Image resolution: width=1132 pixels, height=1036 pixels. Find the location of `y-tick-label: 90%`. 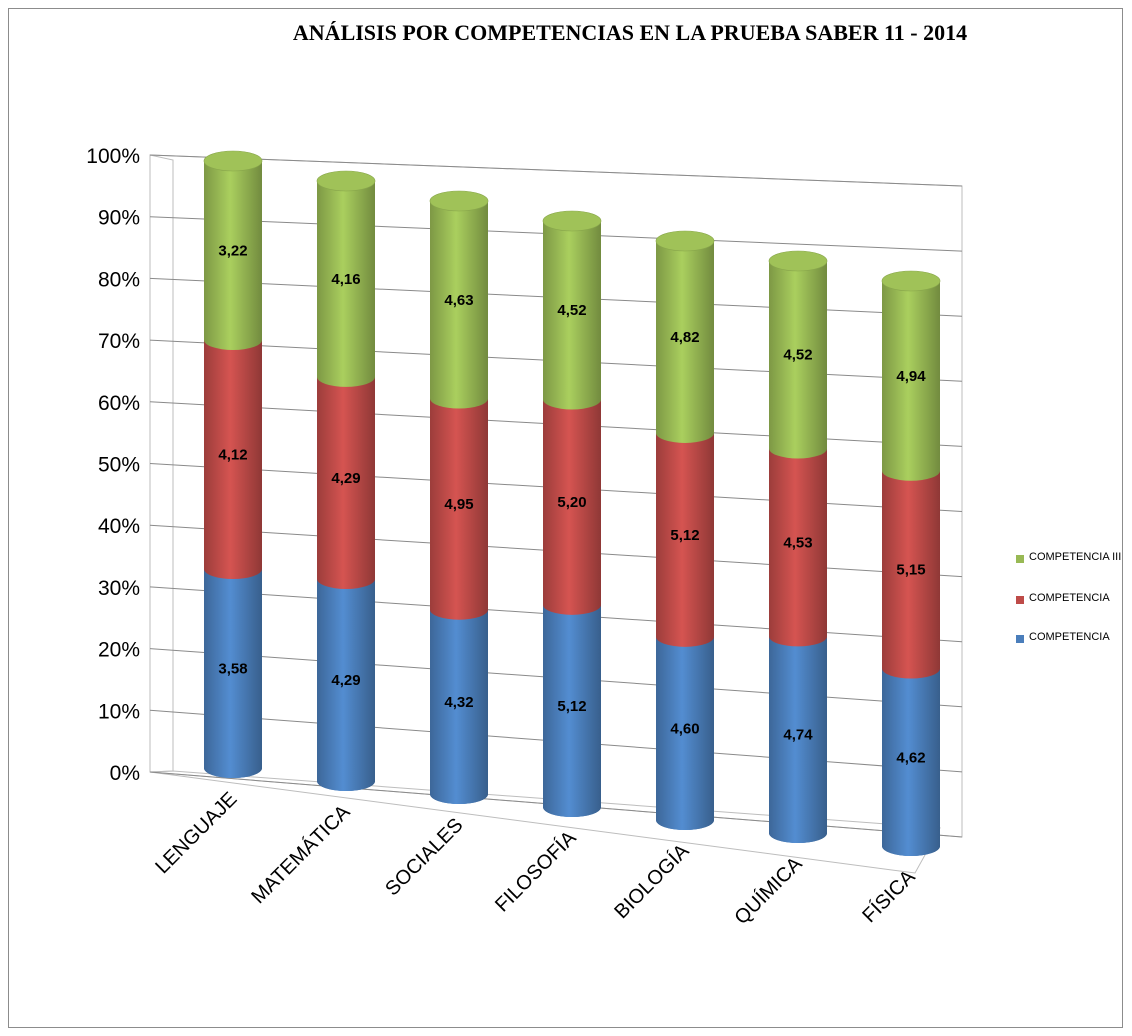

y-tick-label: 90% is located at coordinates (119, 218).